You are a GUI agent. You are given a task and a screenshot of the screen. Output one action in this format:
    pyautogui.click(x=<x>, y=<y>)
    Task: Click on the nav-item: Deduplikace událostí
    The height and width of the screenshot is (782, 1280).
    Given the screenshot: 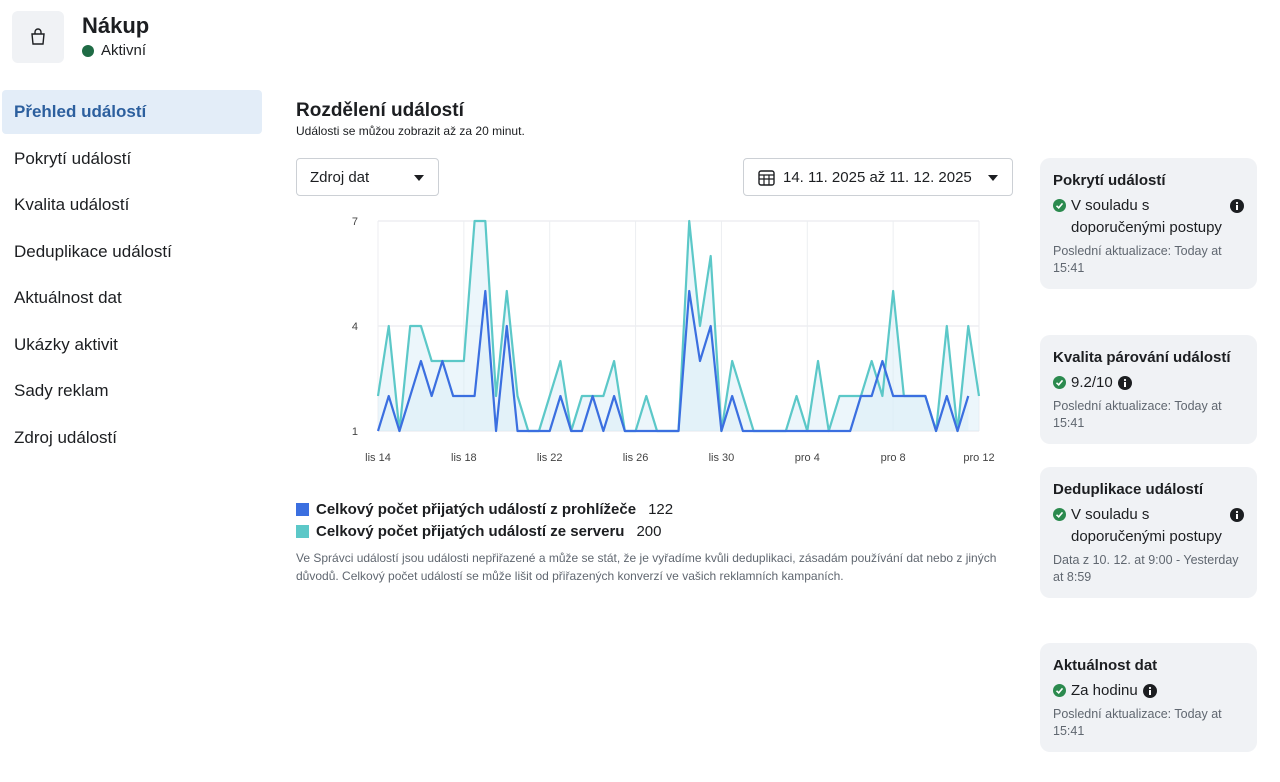 What is the action you would take?
    pyautogui.click(x=93, y=251)
    